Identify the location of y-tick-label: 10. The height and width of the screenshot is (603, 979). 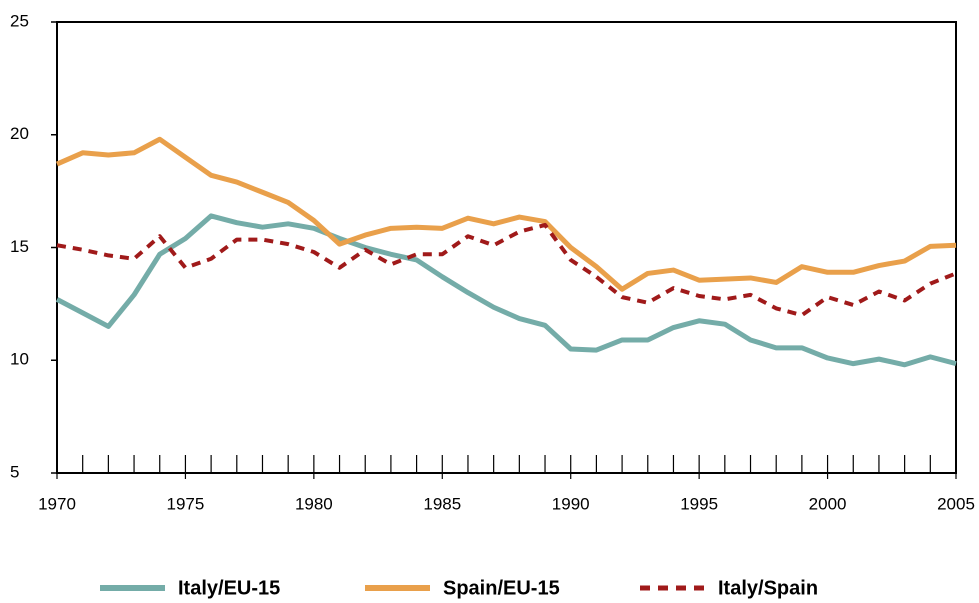
(19, 359).